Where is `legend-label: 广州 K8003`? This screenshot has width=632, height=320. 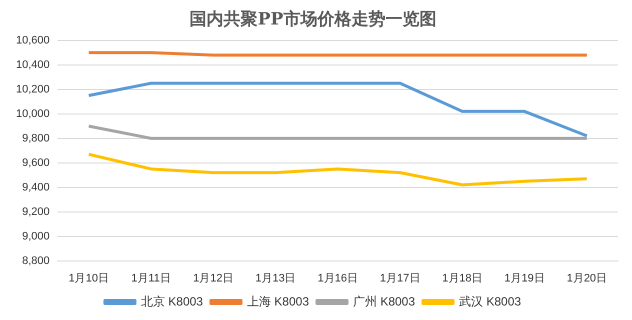
legend-label: 广州 K8003 is located at coordinates (384, 301).